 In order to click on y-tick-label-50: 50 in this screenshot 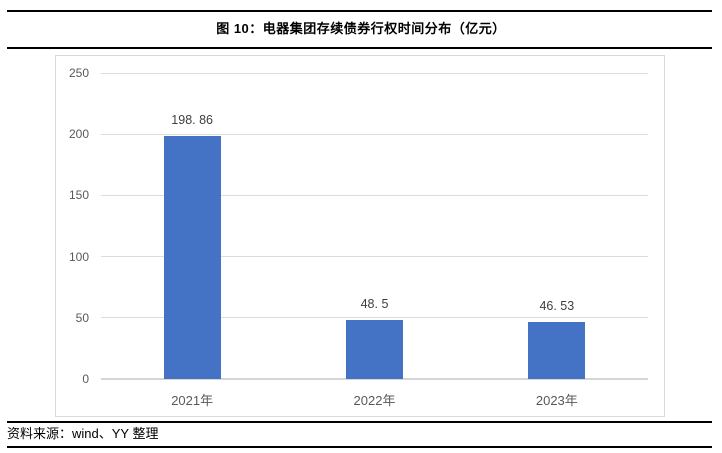, I will do `click(82, 317)`.